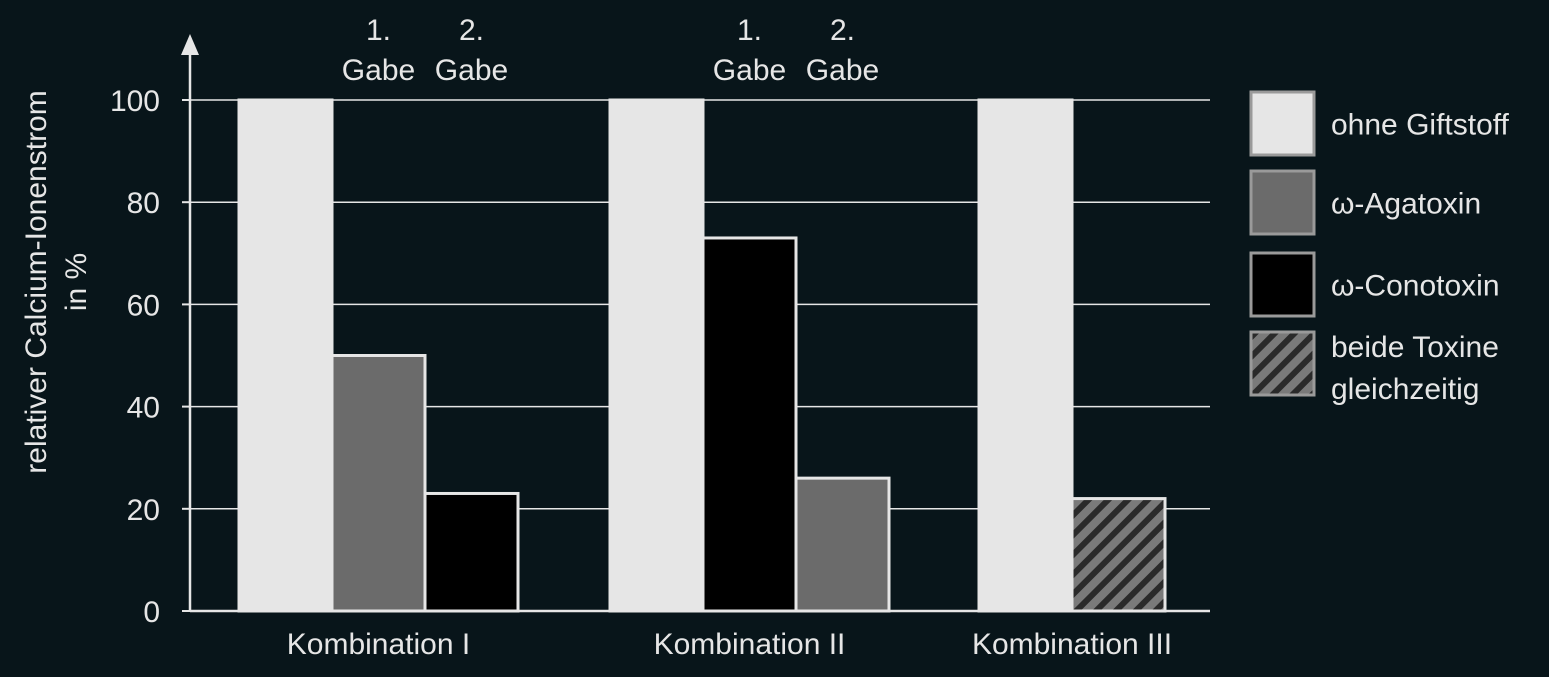 The width and height of the screenshot is (1549, 677). What do you see at coordinates (143, 408) in the screenshot?
I see `y-tick-label: 40` at bounding box center [143, 408].